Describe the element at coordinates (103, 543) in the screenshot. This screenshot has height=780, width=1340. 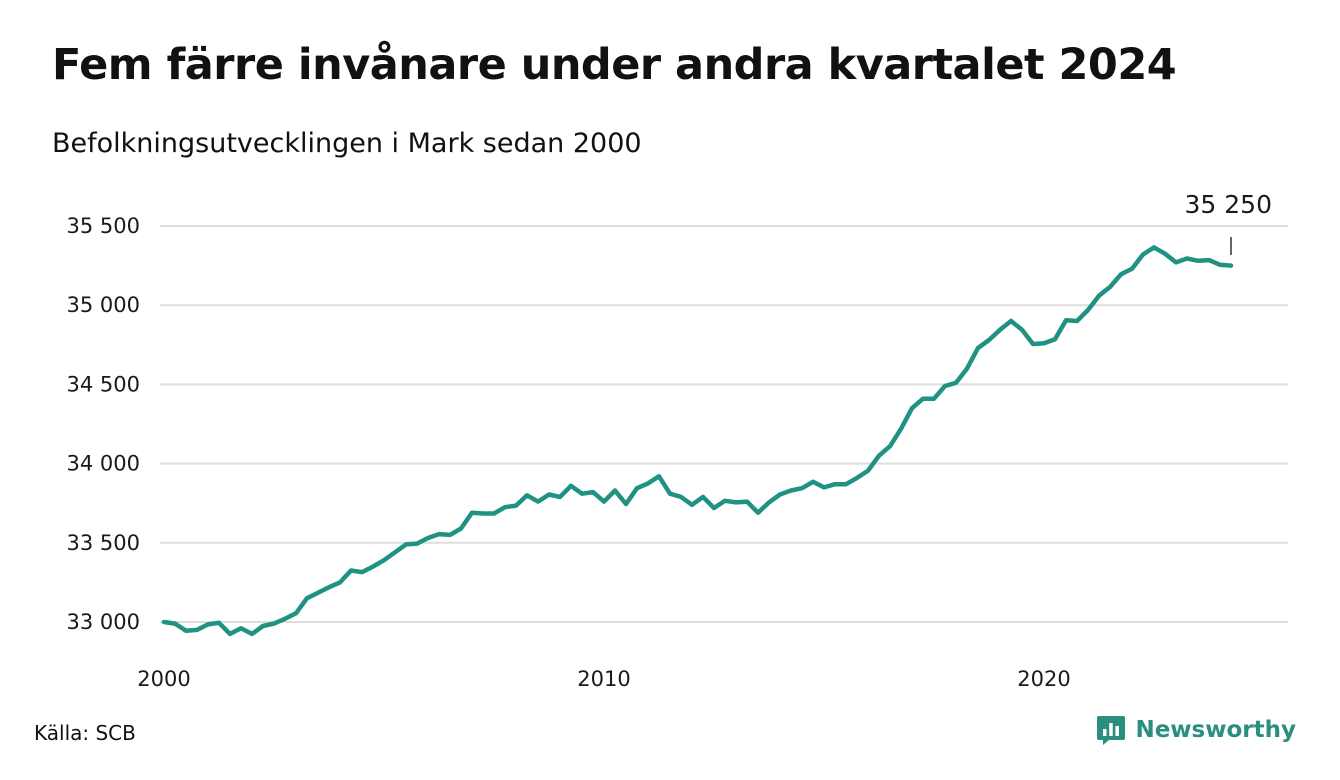
I see `y-tick-label: 33 500` at that location.